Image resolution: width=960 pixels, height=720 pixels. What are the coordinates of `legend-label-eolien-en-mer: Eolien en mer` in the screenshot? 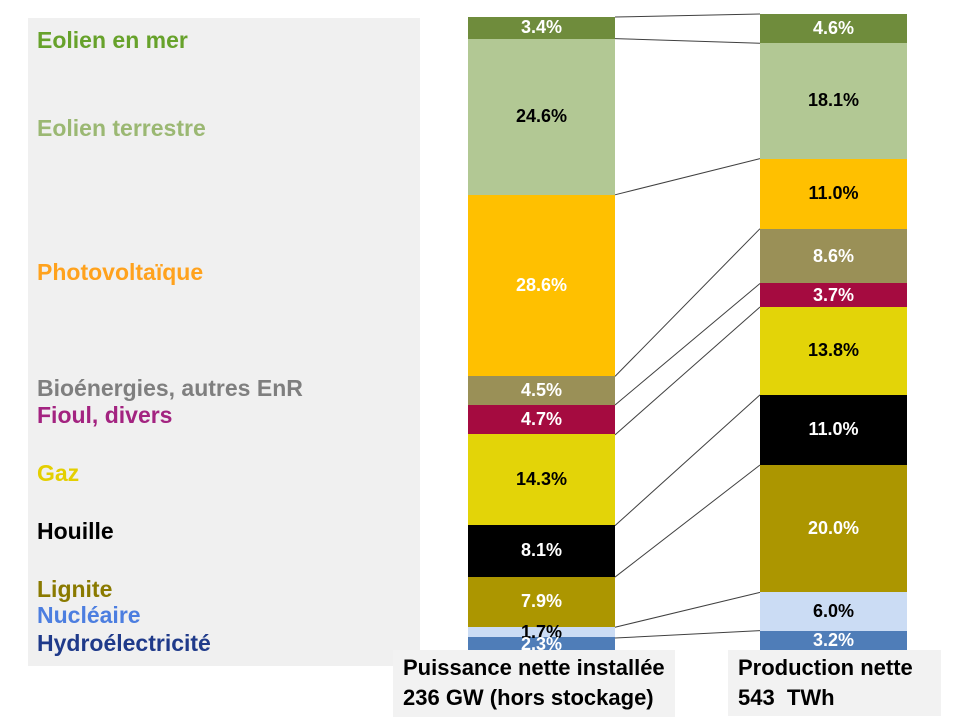 It's located at (112, 40).